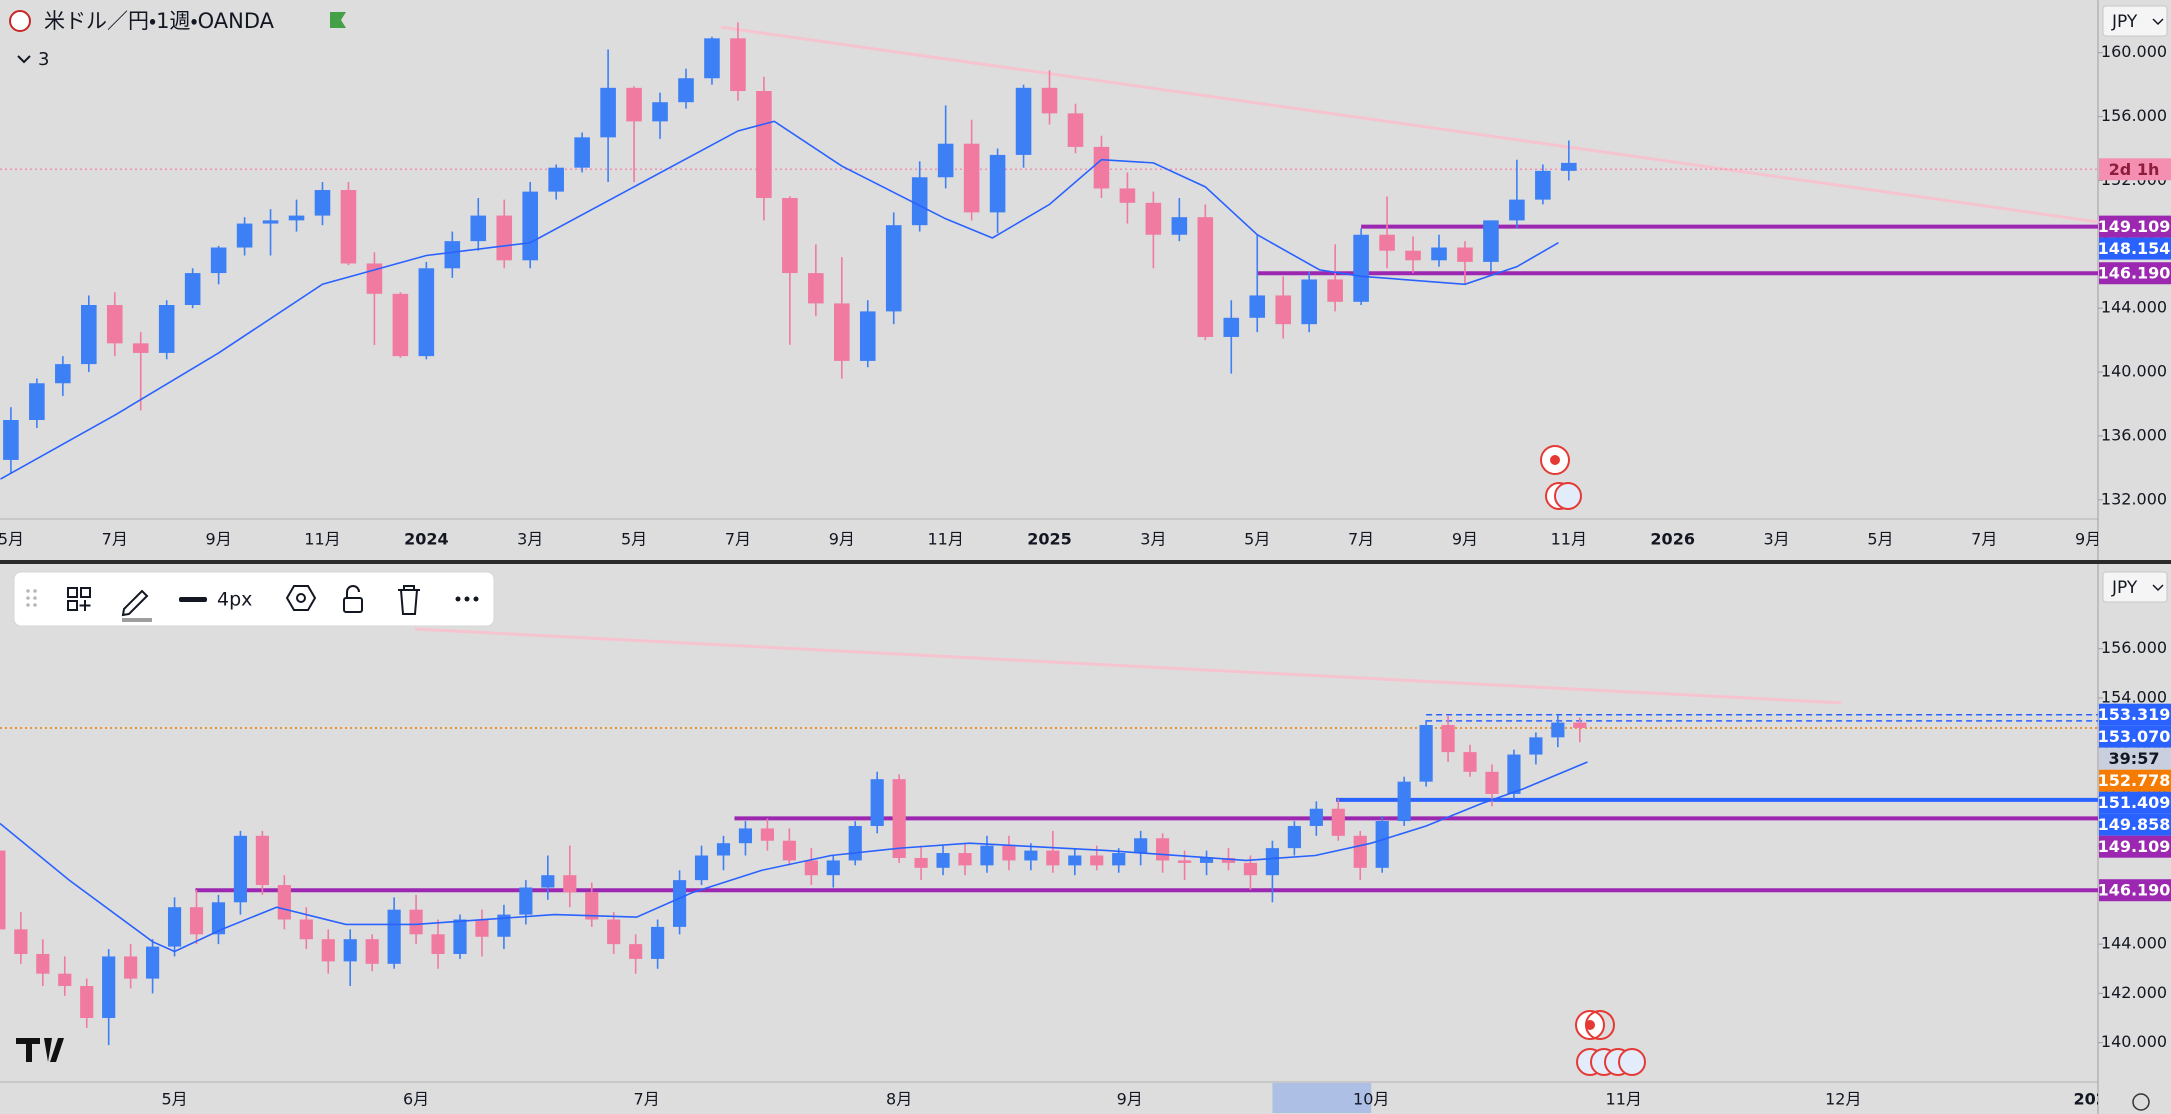 Image resolution: width=2171 pixels, height=1114 pixels. I want to click on settings-button, so click(301, 598).